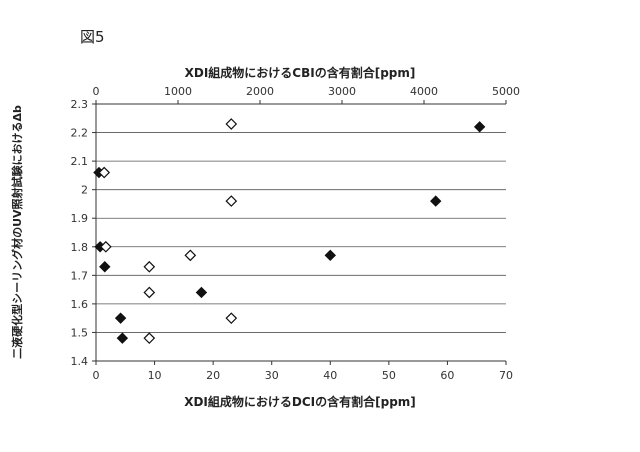  Describe the element at coordinates (307, 91) in the screenshot. I see `x-top-tick-labels: 0 1000 2000 3000 4000 5000` at that location.